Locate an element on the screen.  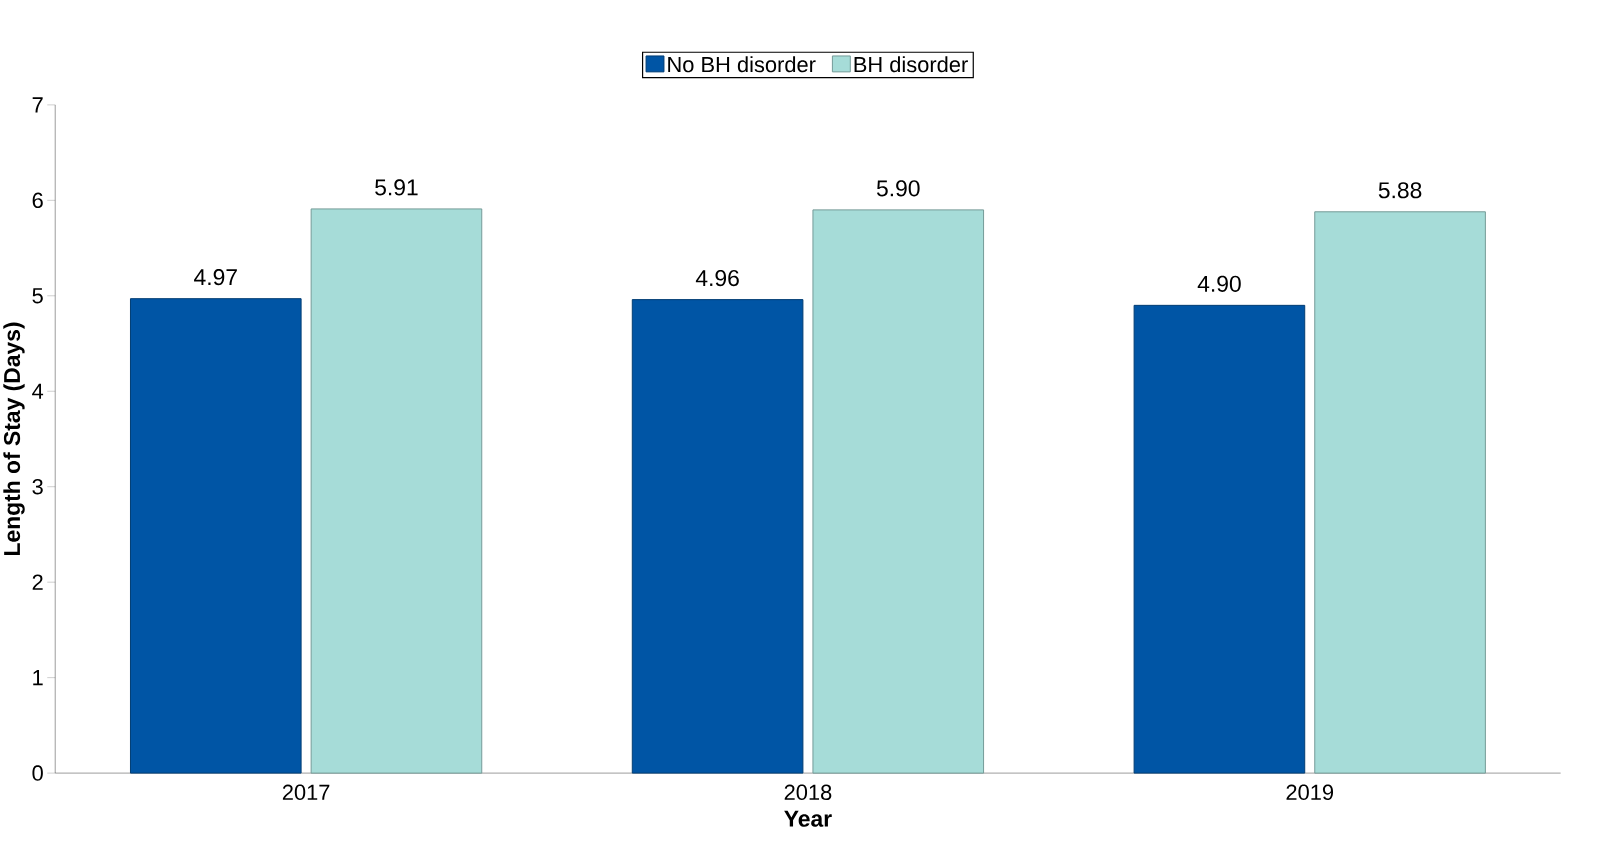
y-tick-label: 0 is located at coordinates (37, 773).